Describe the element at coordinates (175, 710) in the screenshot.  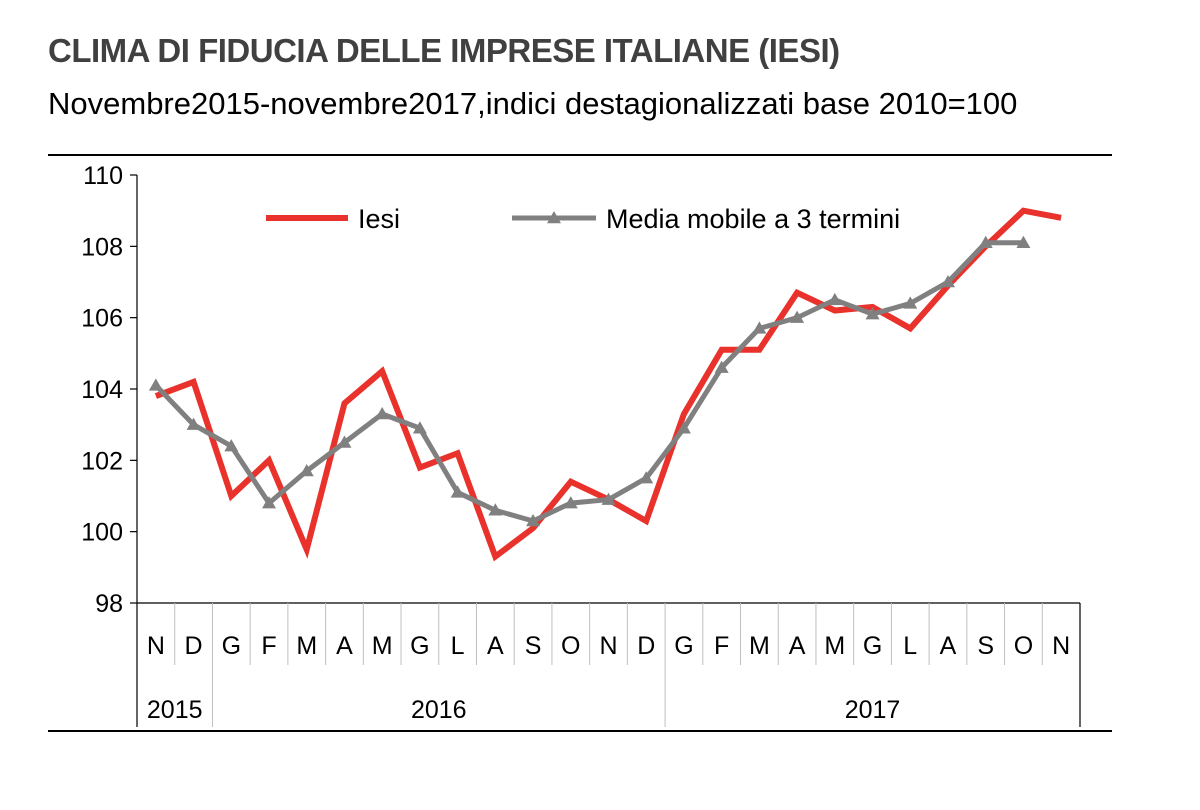
I see `year-label: 2015` at that location.